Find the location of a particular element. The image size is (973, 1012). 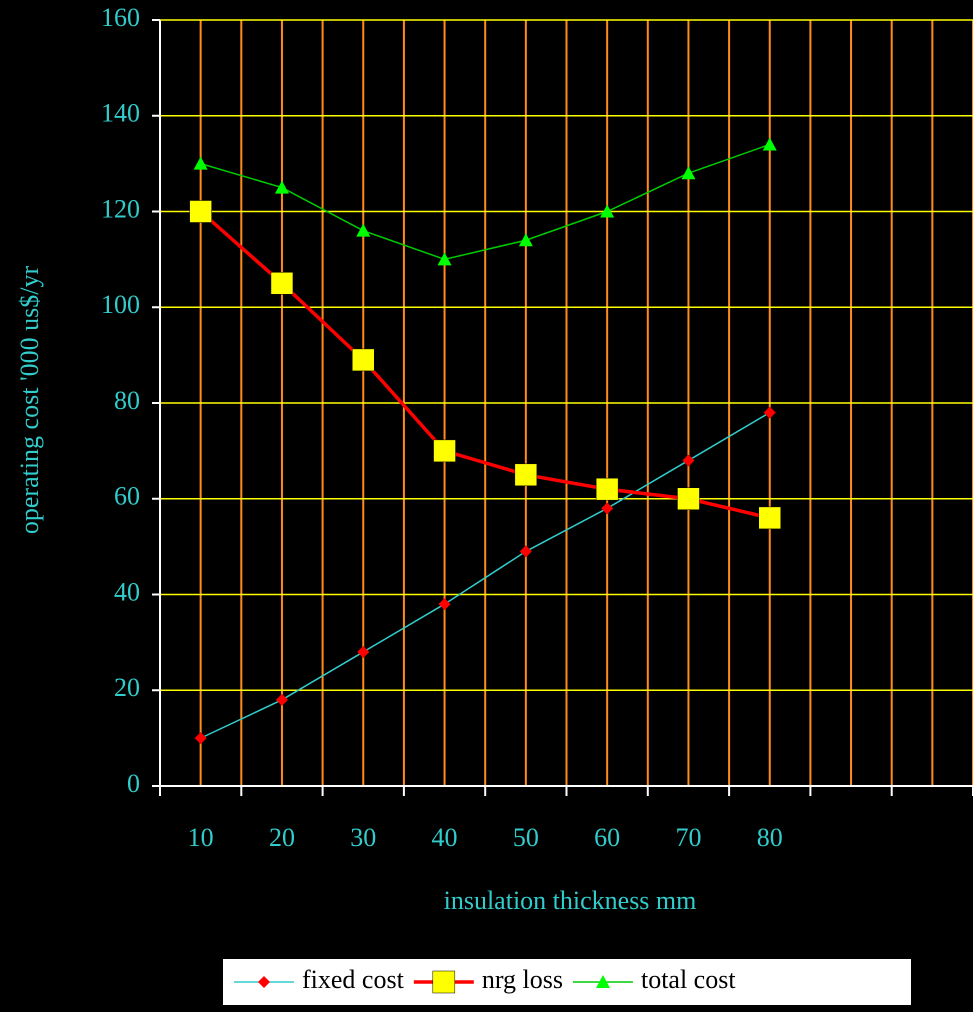

series-line is located at coordinates (485, 202).